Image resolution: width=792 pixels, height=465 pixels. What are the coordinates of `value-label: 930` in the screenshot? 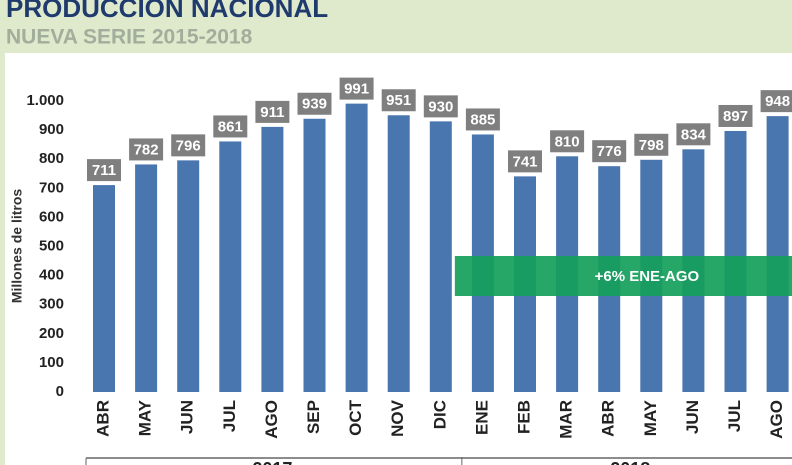 It's located at (440, 106).